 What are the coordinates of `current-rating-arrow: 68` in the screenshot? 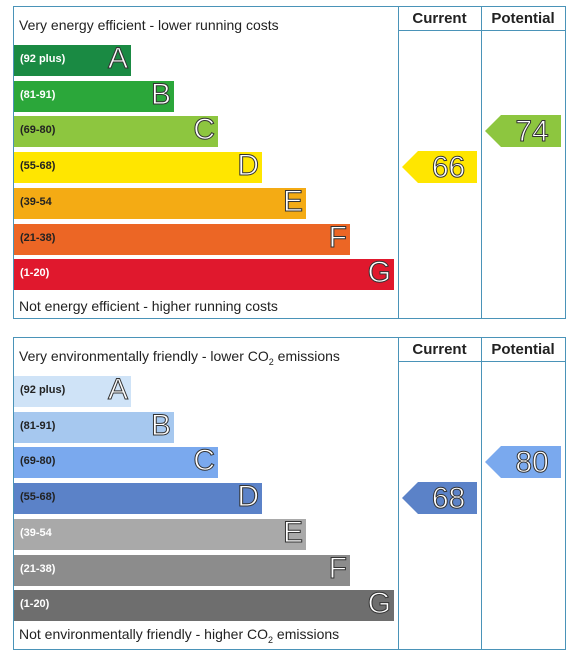 It's located at (439, 499).